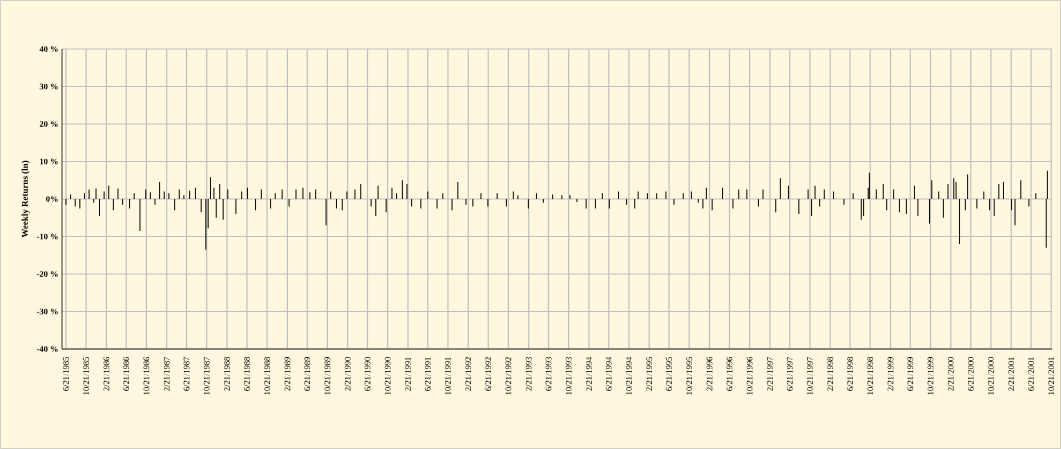  Describe the element at coordinates (770, 374) in the screenshot. I see `x-tick-label: 2/21/1997` at that location.